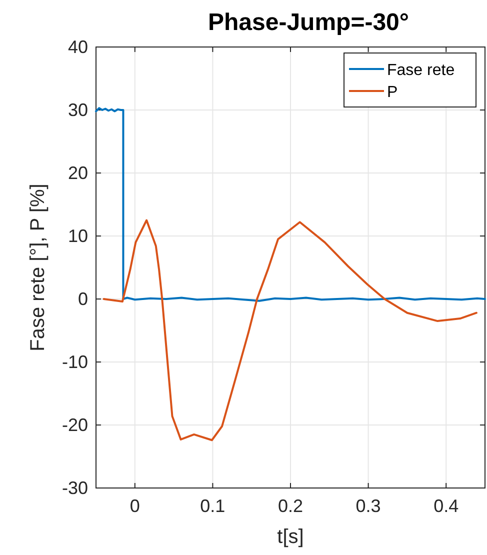 This screenshot has width=487, height=555. I want to click on y-tick-label: 10, so click(78, 236).